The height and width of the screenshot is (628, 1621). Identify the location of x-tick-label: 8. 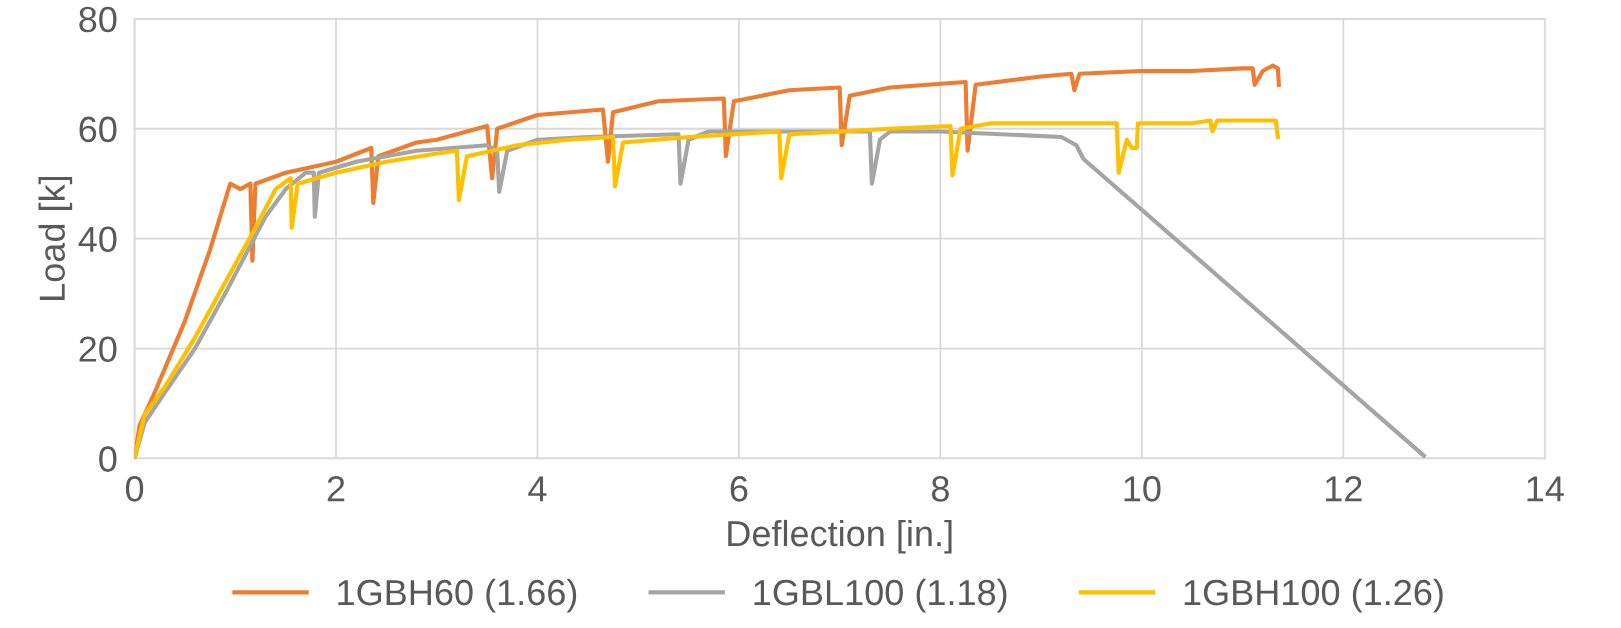
(940, 489).